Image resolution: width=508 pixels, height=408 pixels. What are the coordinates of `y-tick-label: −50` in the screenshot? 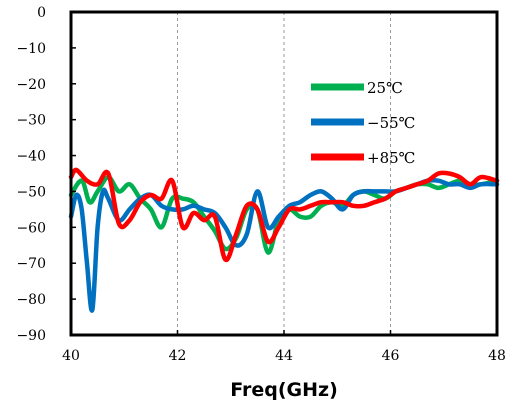 It's located at (31, 192).